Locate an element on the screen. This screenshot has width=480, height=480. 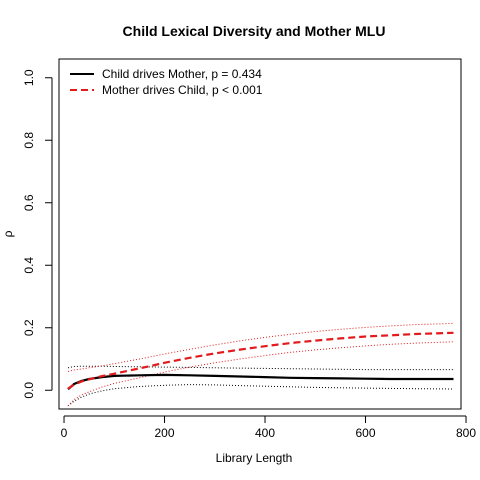
series-lines is located at coordinates (260, 361).